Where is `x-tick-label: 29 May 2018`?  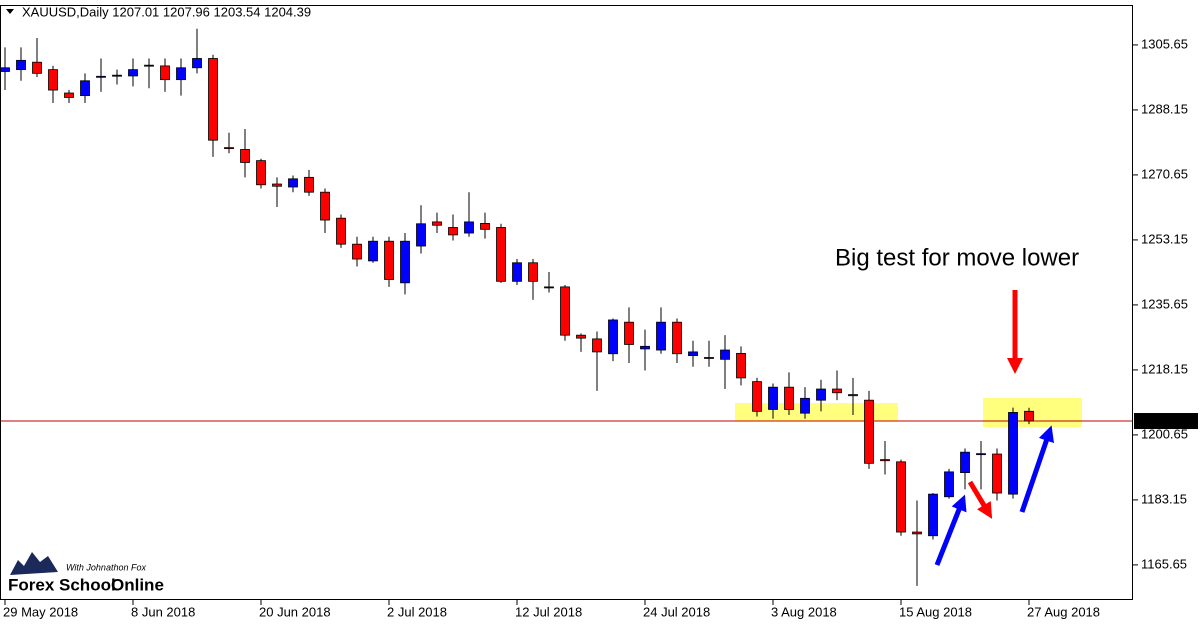
x-tick-label: 29 May 2018 is located at coordinates (40, 611).